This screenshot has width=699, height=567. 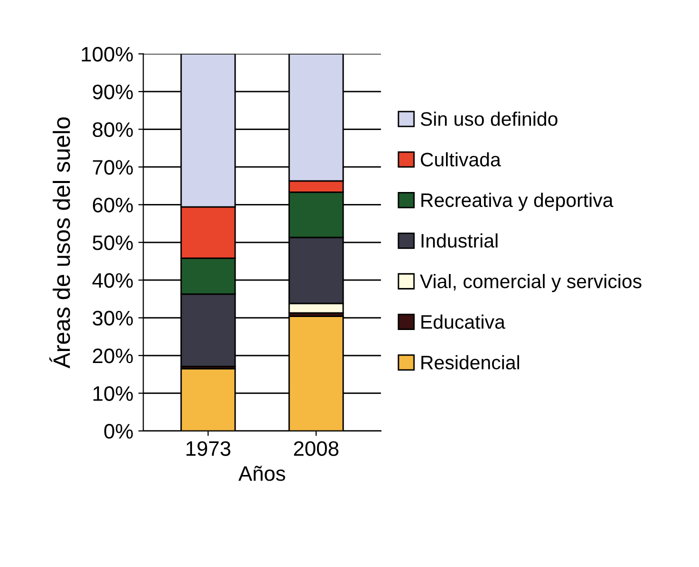 What do you see at coordinates (112, 356) in the screenshot?
I see `y-tick-label: 20%` at bounding box center [112, 356].